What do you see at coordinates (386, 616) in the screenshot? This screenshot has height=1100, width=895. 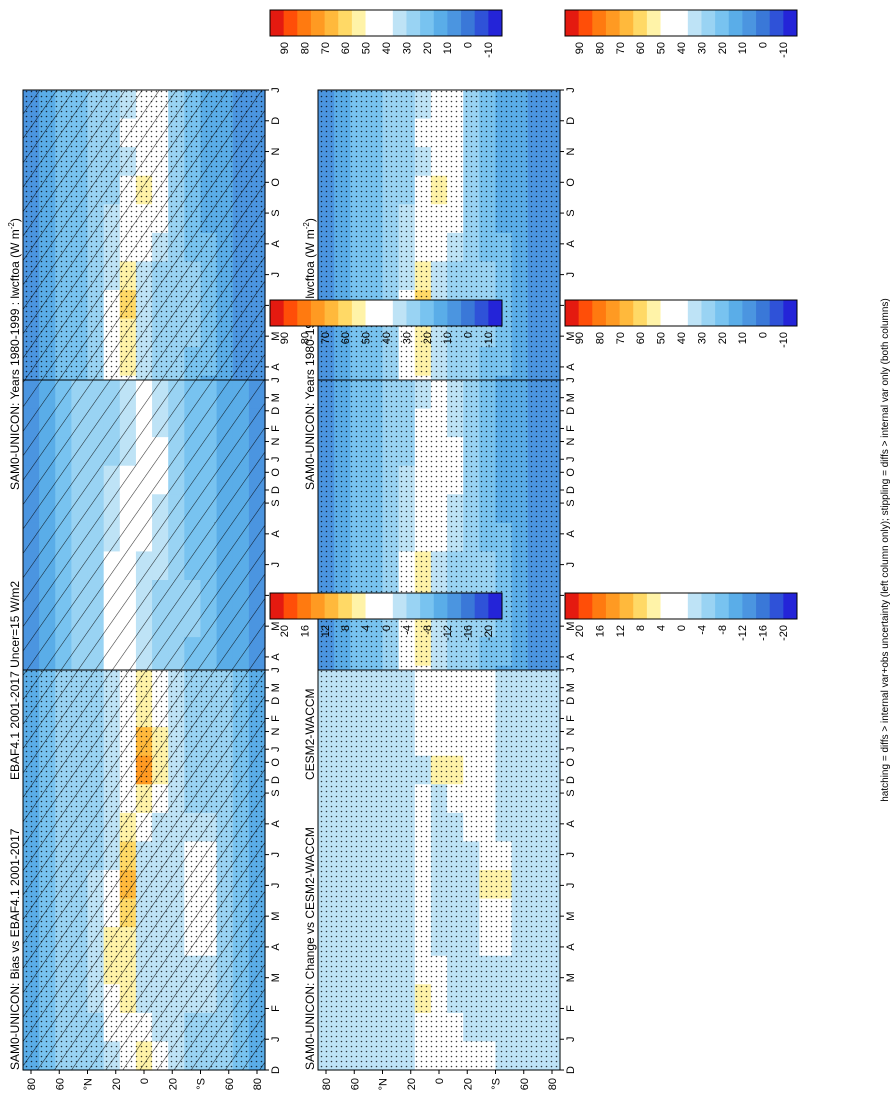 I see `colorbar: 20 16 12 8 4 0 -4 -8 -12 -16 -20` at bounding box center [386, 616].